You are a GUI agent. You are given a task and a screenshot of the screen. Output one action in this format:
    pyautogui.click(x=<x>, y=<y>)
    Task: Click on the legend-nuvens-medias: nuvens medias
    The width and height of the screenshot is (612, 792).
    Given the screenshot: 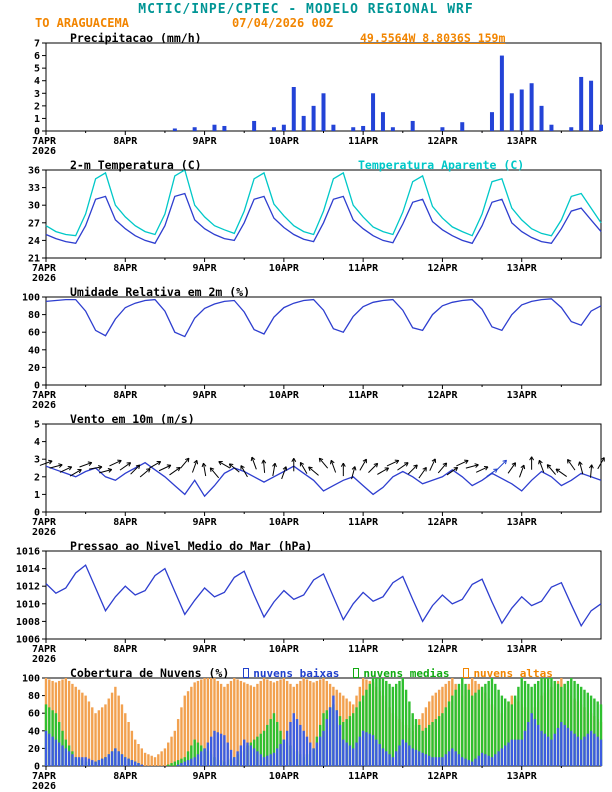 What is the action you would take?
    pyautogui.click(x=401, y=673)
    